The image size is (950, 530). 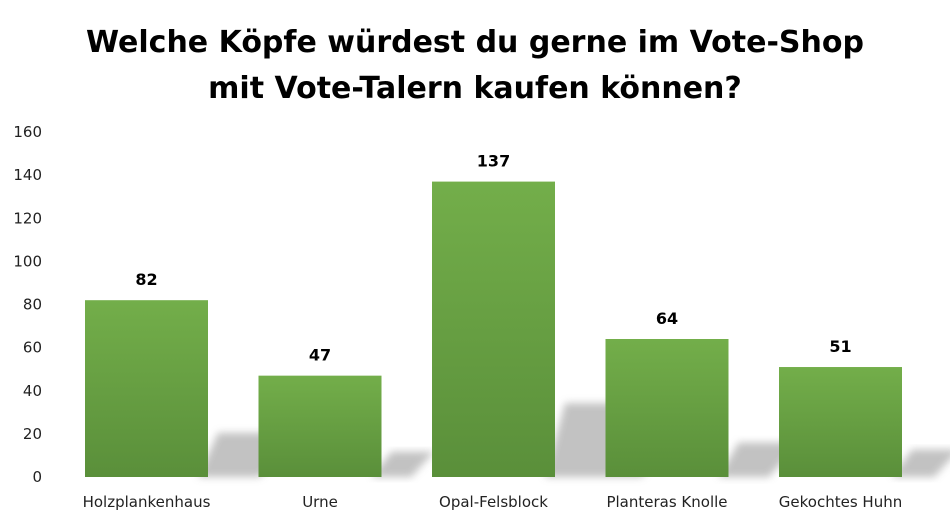 What do you see at coordinates (32, 305) in the screenshot?
I see `y-tick-label: 80` at bounding box center [32, 305].